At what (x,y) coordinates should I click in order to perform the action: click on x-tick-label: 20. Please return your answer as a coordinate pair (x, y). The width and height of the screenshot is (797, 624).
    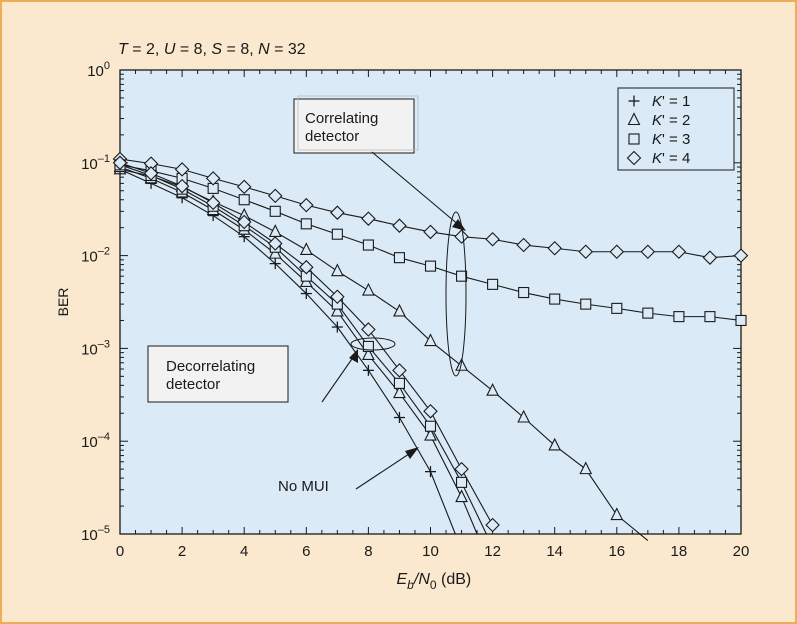
    Looking at the image, I should click on (741, 551).